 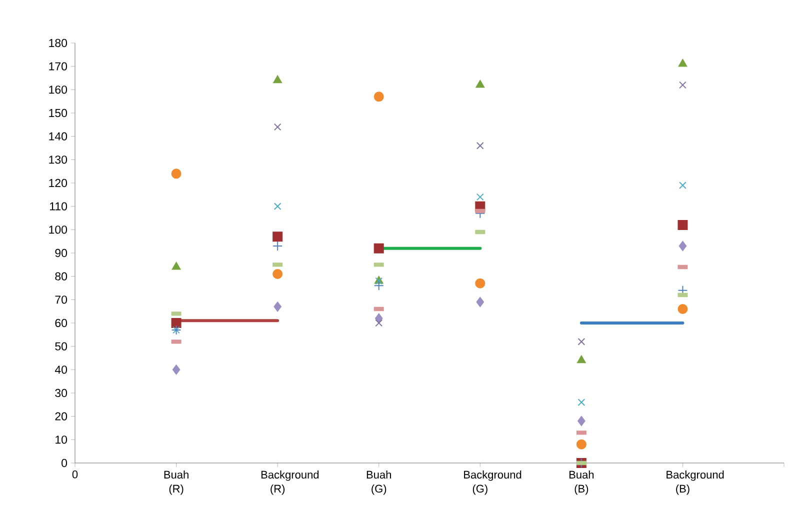 What do you see at coordinates (61, 253) in the screenshot?
I see `y-tick-label: 90` at bounding box center [61, 253].